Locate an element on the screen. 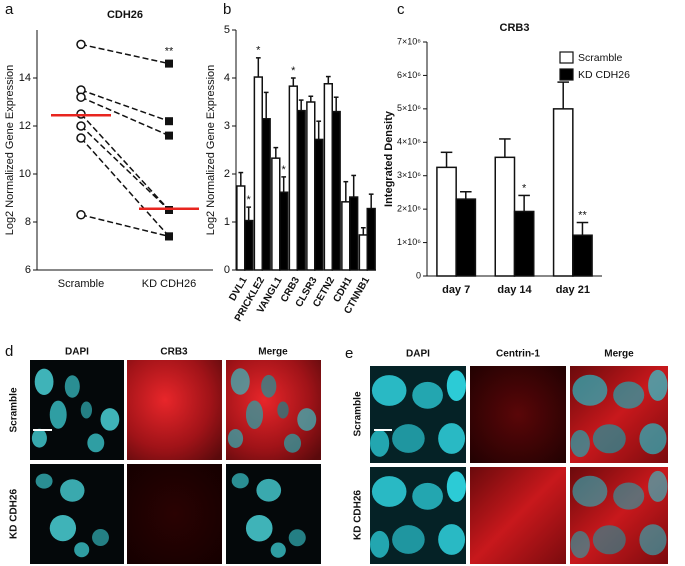  panel-letter: e is located at coordinates (349, 353).